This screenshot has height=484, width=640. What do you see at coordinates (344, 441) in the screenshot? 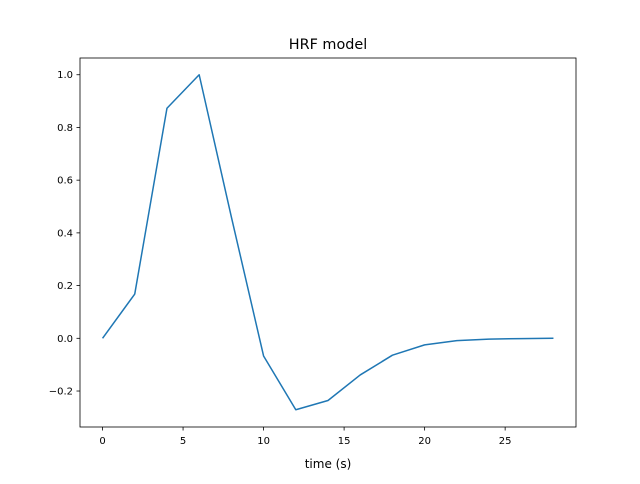
I see `x-tick-label: 15` at bounding box center [344, 441].